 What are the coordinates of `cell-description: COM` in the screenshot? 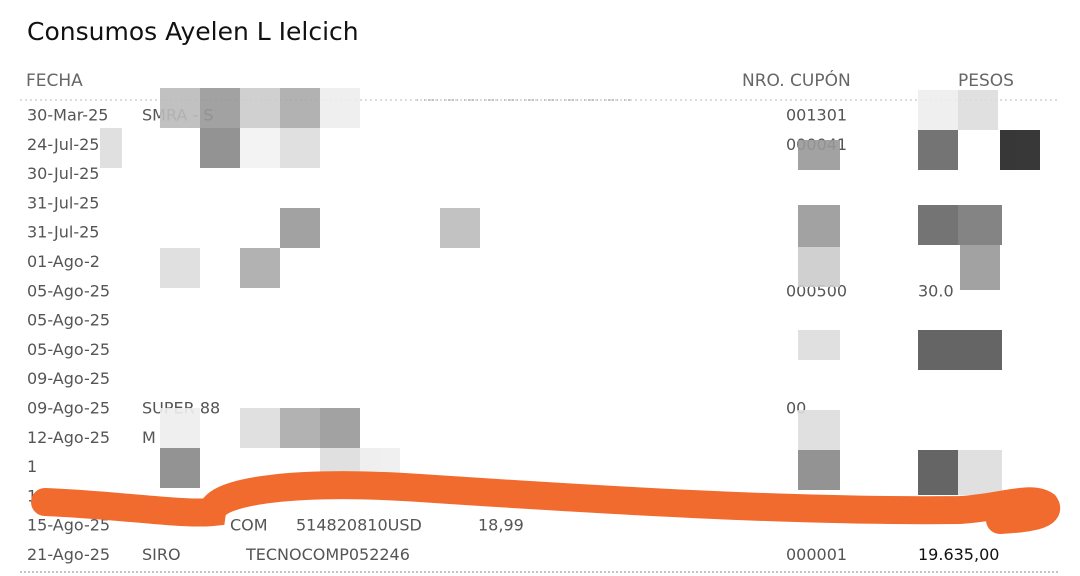 It's located at (249, 525).